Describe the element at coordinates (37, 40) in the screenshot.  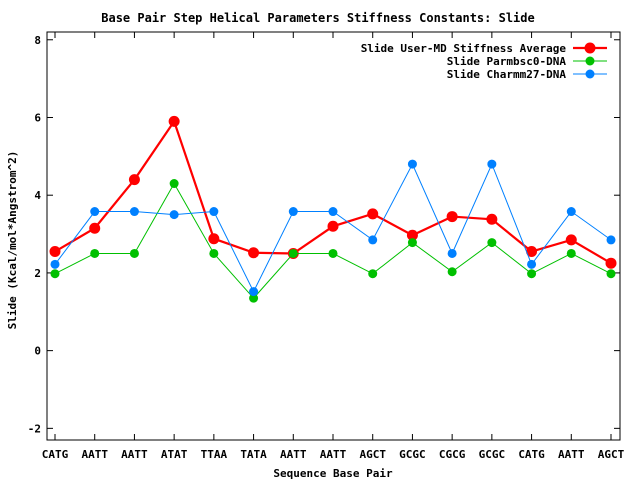
I see `y-tick-label: 8` at that location.